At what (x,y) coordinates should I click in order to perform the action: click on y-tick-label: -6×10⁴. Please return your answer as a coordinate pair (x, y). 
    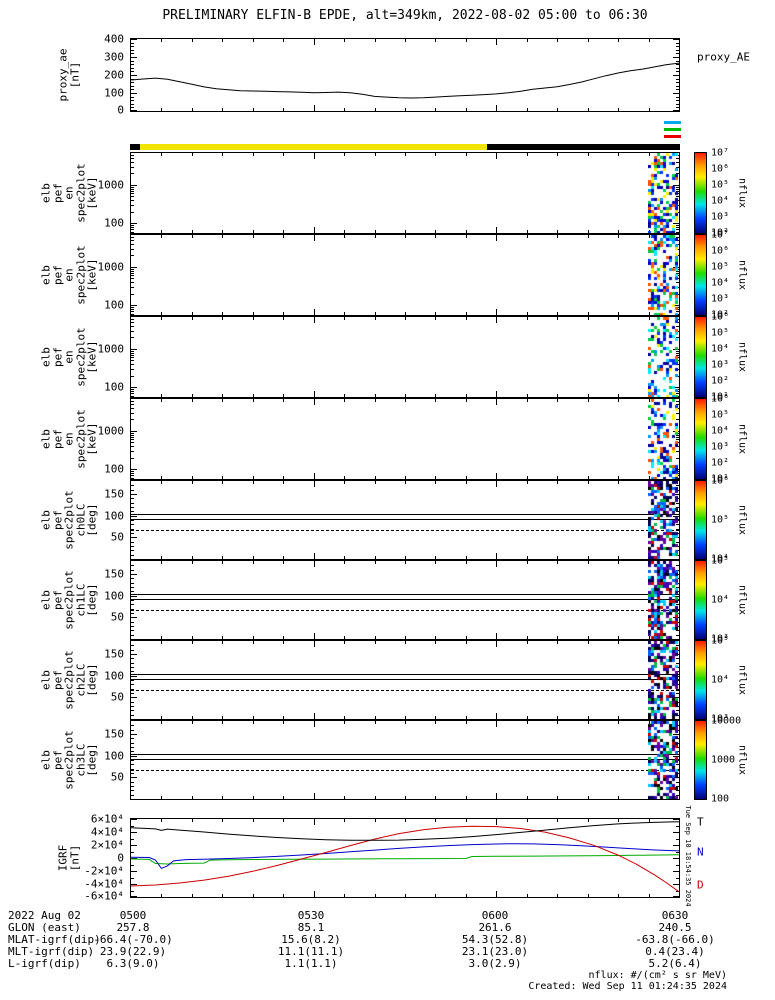
    Looking at the image, I should click on (104, 896).